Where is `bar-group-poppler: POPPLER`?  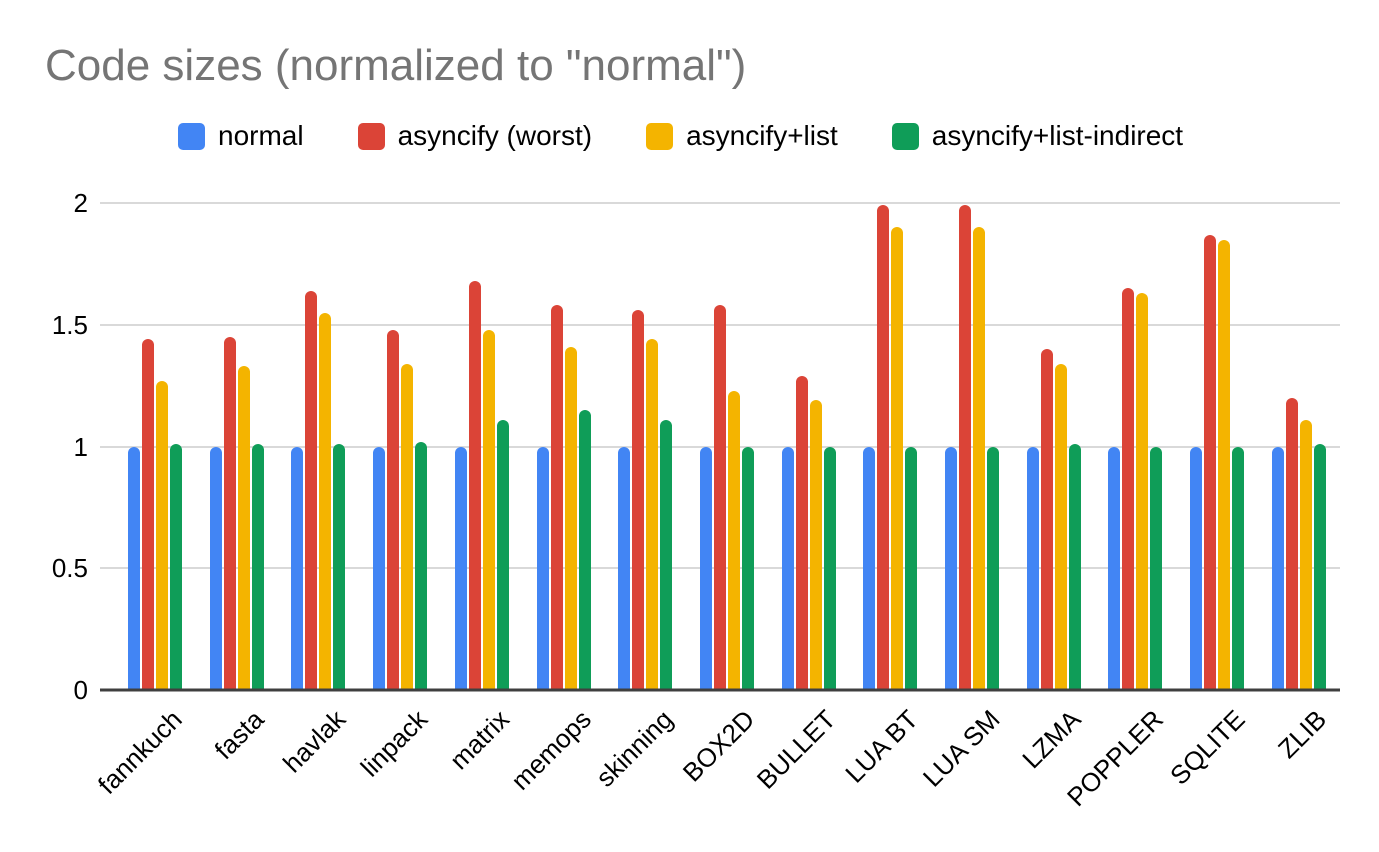
bar-group-poppler: POPPLER is located at coordinates (1115, 507).